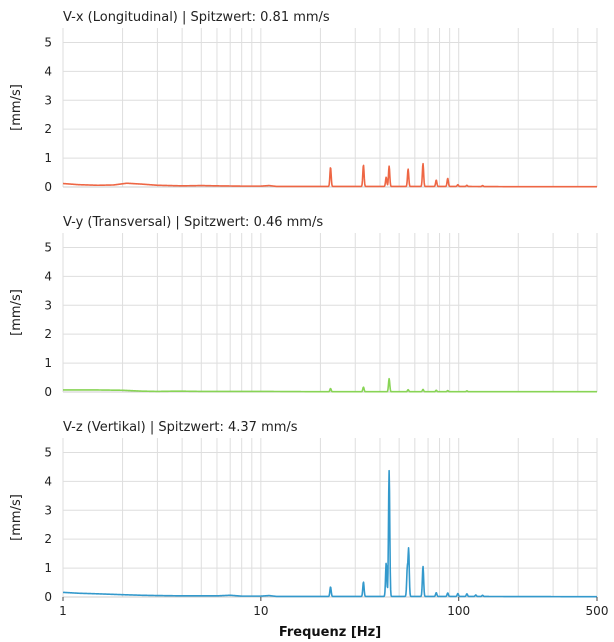 This screenshot has width=614, height=642. Describe the element at coordinates (597, 611) in the screenshot. I see `x-tick-label: 500` at that location.